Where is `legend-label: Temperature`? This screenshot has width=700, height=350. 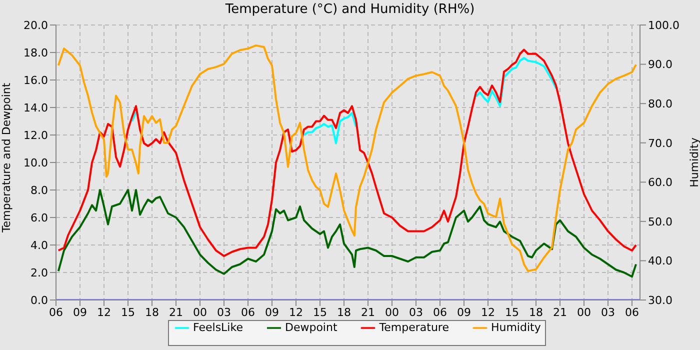
legend-label: Temperature is located at coordinates (414, 327).